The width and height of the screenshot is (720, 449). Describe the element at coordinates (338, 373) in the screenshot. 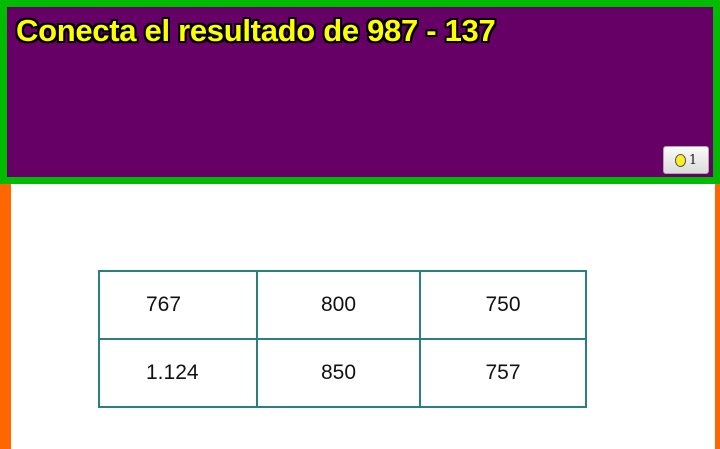

I see `answer-option: 850` at that location.